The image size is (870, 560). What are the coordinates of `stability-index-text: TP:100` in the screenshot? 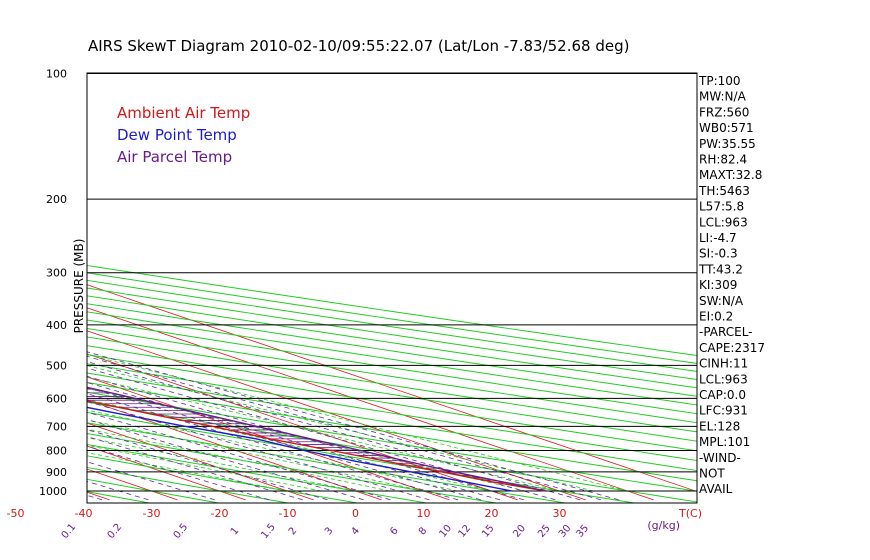 It's located at (719, 81).